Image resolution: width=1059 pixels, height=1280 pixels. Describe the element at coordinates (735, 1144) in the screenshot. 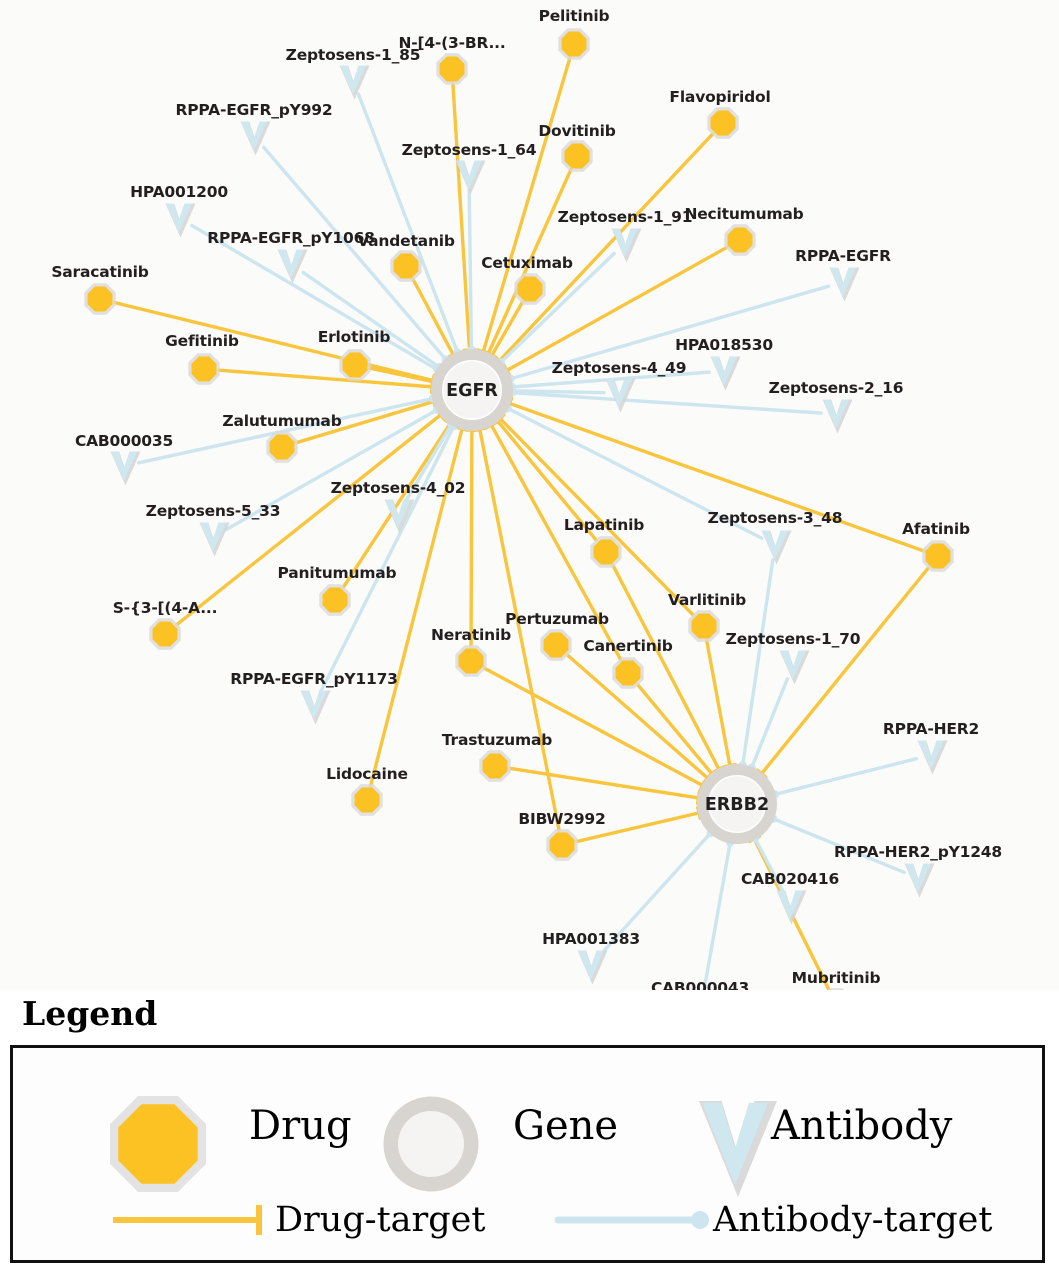

I see `legend-antibody-icon` at that location.